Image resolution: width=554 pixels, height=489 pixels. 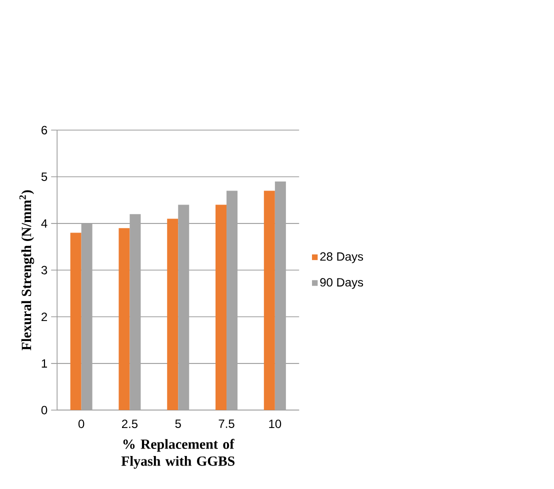 What do you see at coordinates (44, 316) in the screenshot?
I see `y-tick-label: 2` at bounding box center [44, 316].